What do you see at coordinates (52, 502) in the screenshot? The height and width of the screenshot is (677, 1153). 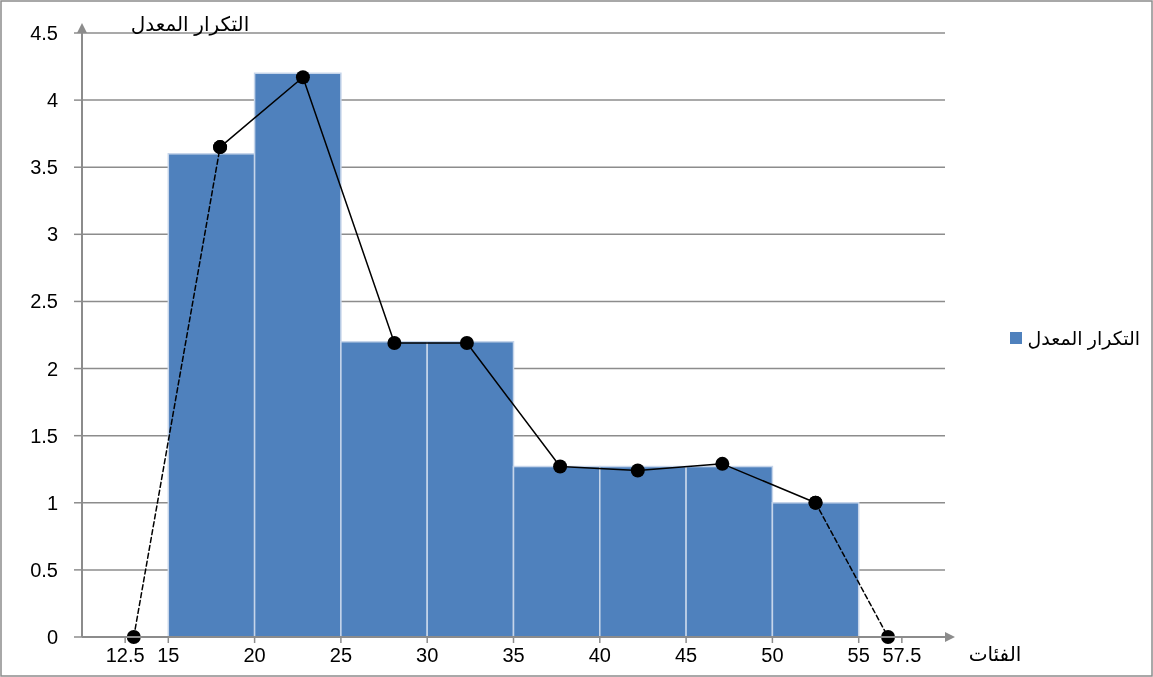 I see `y-tick-label: 1` at bounding box center [52, 502].